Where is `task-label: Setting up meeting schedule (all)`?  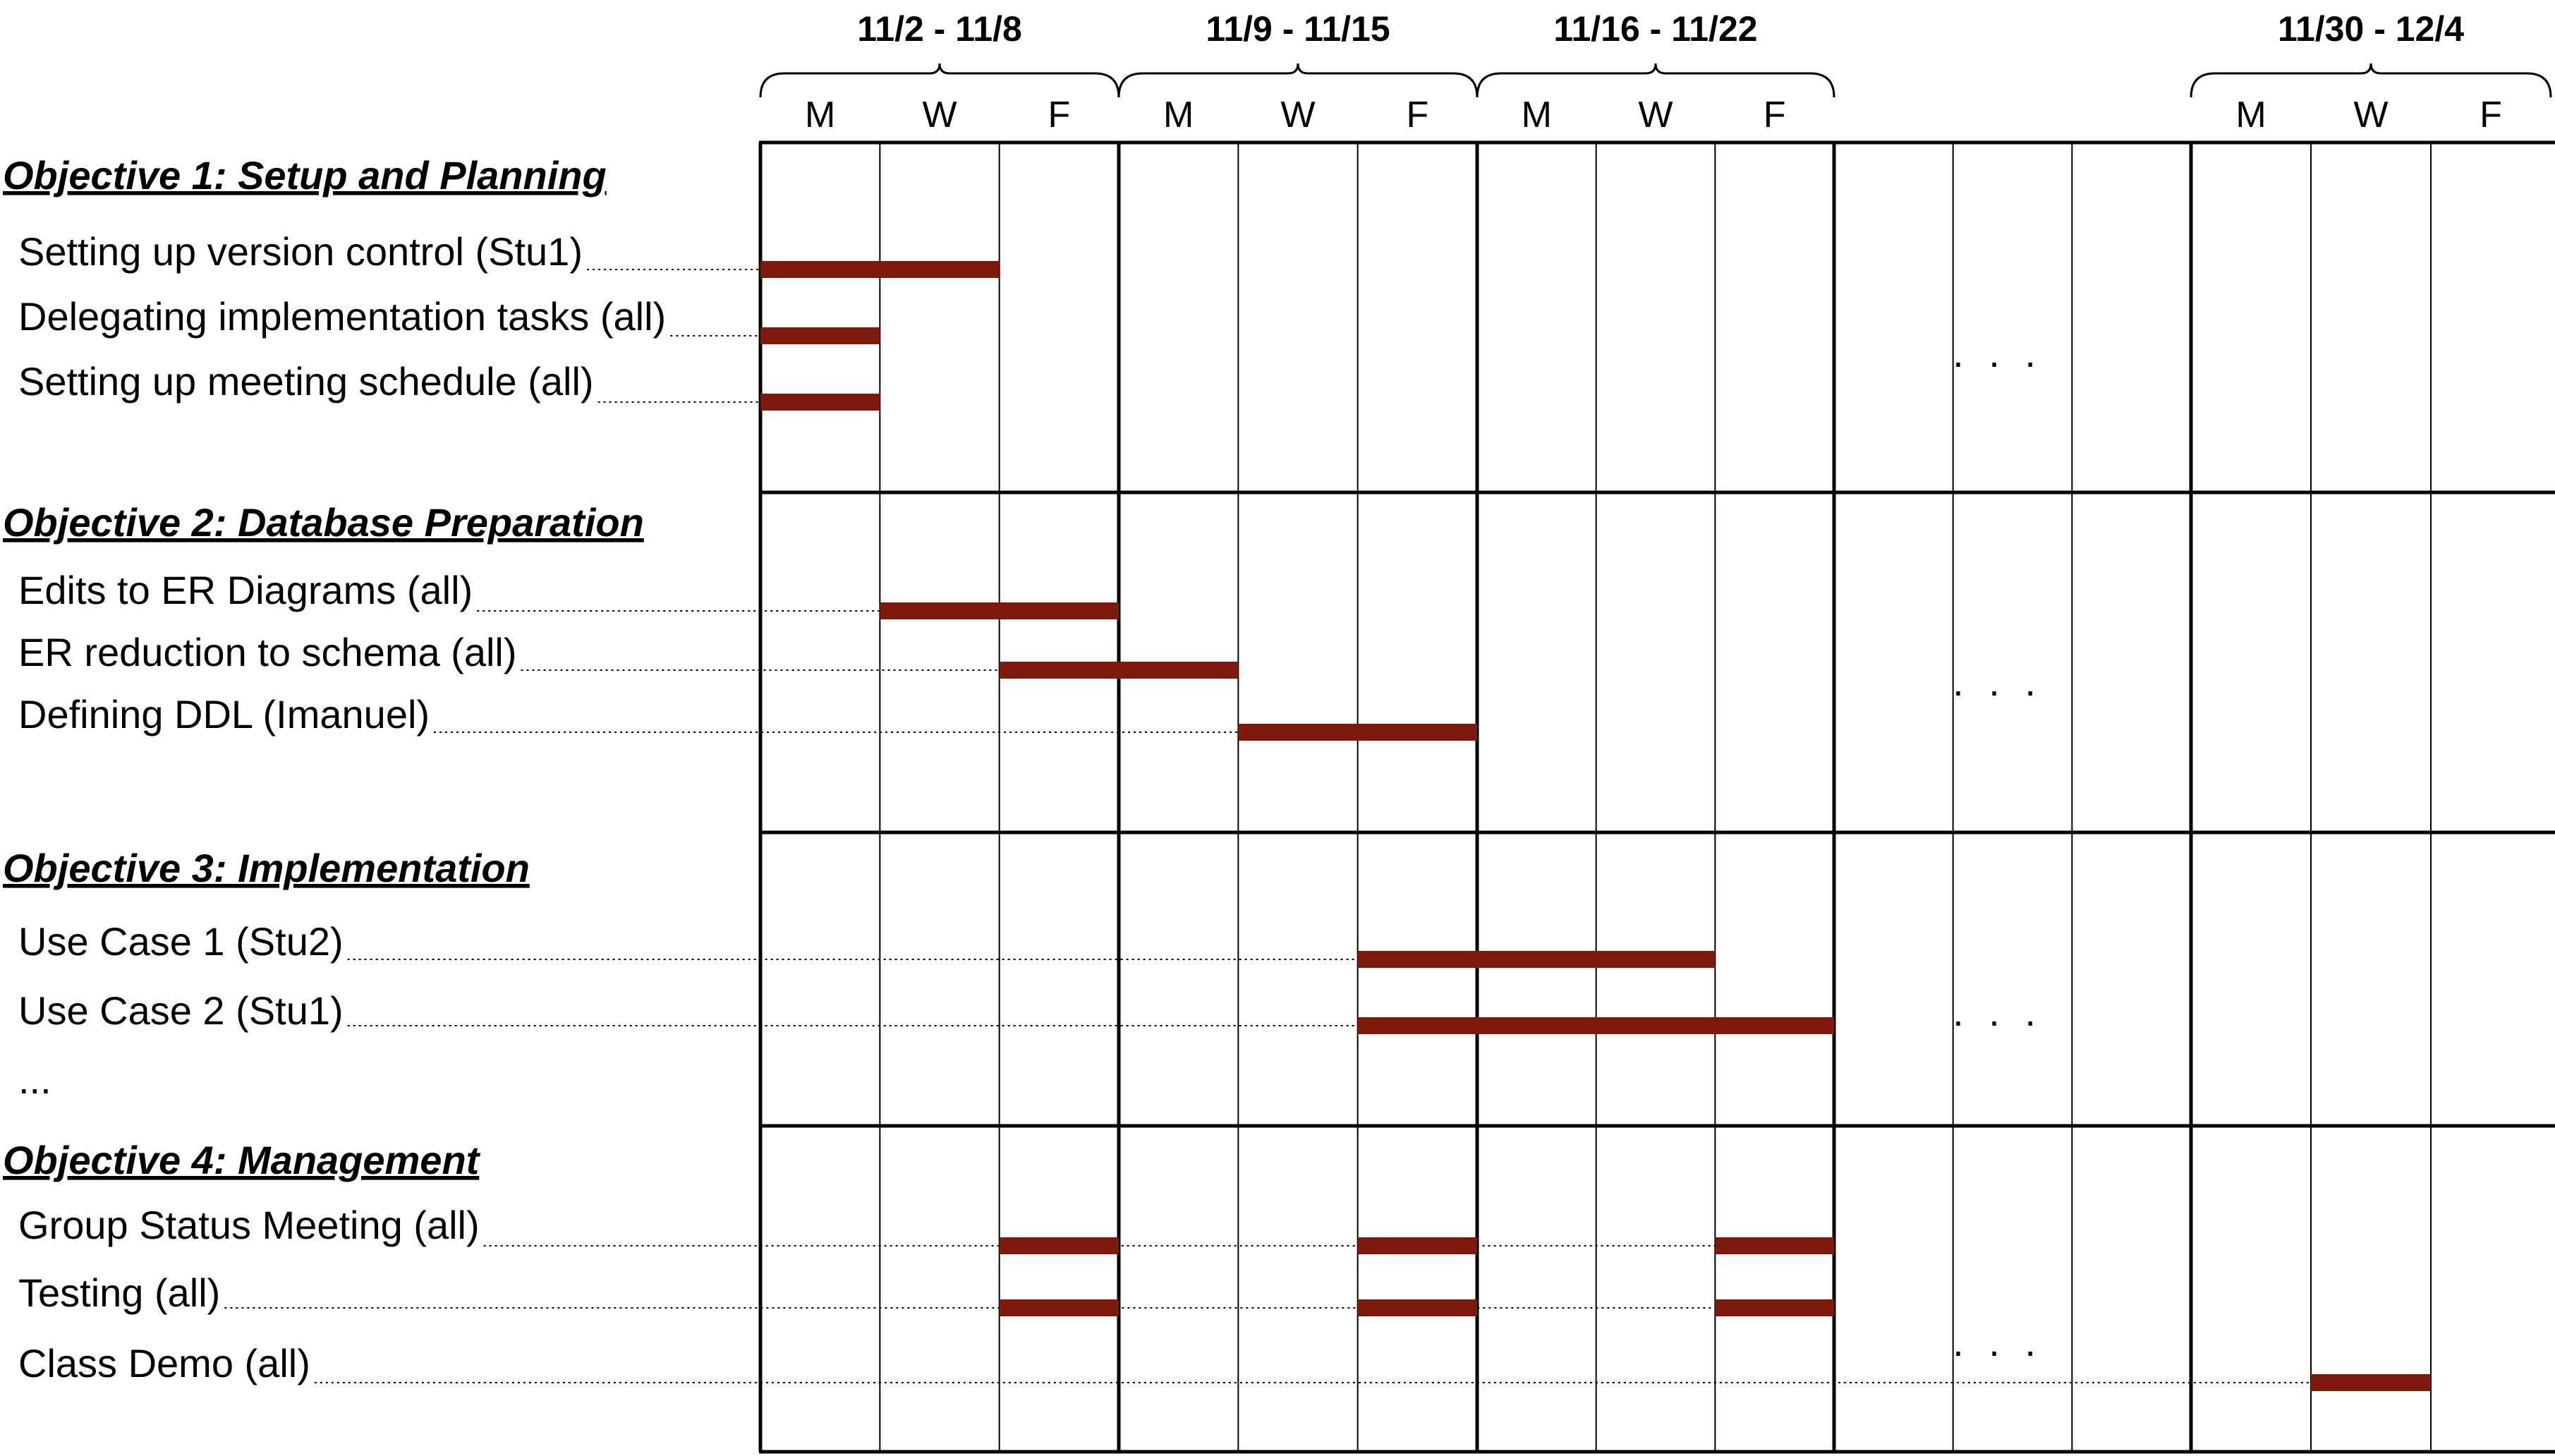 task-label: Setting up meeting schedule (all) is located at coordinates (306, 382).